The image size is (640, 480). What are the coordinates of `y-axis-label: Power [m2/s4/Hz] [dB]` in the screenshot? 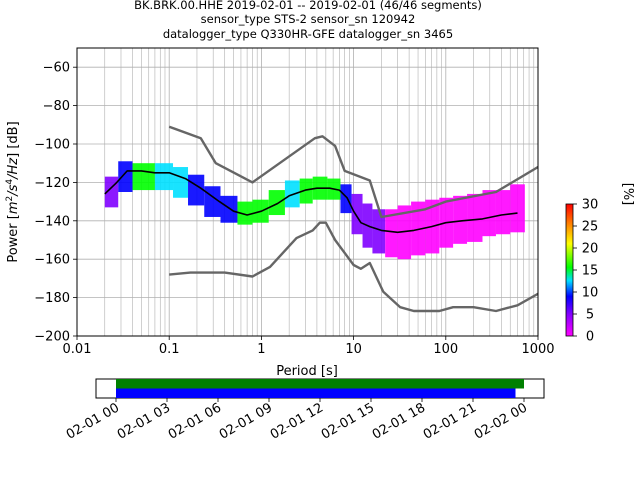 It's located at (13, 191).